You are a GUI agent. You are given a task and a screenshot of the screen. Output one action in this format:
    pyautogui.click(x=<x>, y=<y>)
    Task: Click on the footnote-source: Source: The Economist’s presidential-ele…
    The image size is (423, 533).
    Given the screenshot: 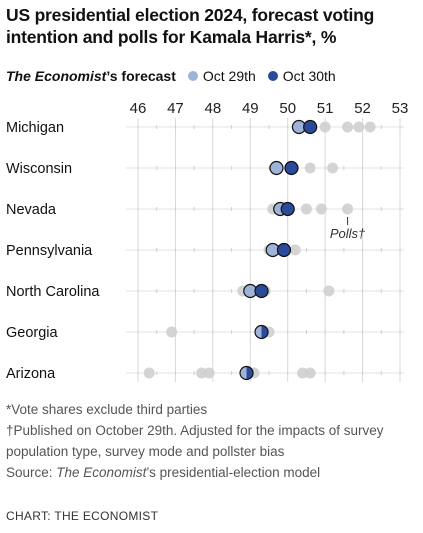 What is the action you would take?
    pyautogui.click(x=211, y=472)
    